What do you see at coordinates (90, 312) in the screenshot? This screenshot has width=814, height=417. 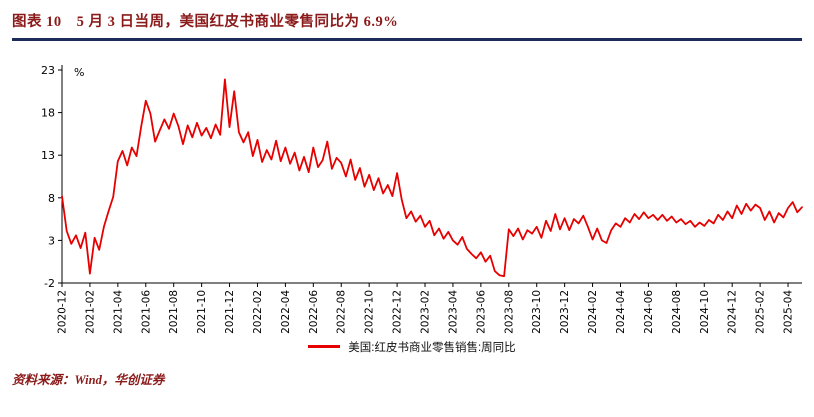 I see `svg-text: 2021-02` at bounding box center [90, 312].